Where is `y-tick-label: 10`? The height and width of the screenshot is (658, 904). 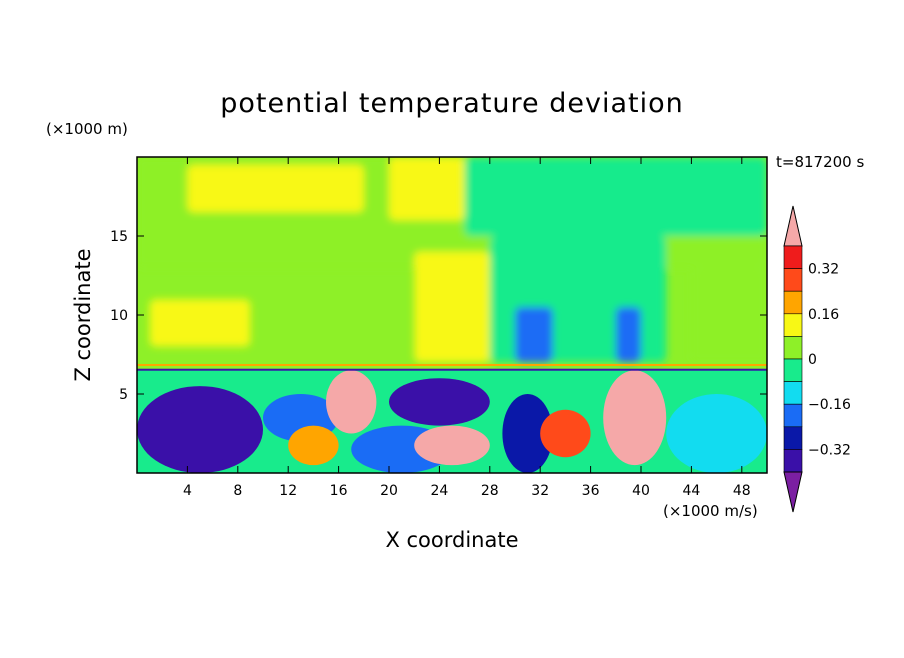
y-tick-label: 10 is located at coordinates (119, 316).